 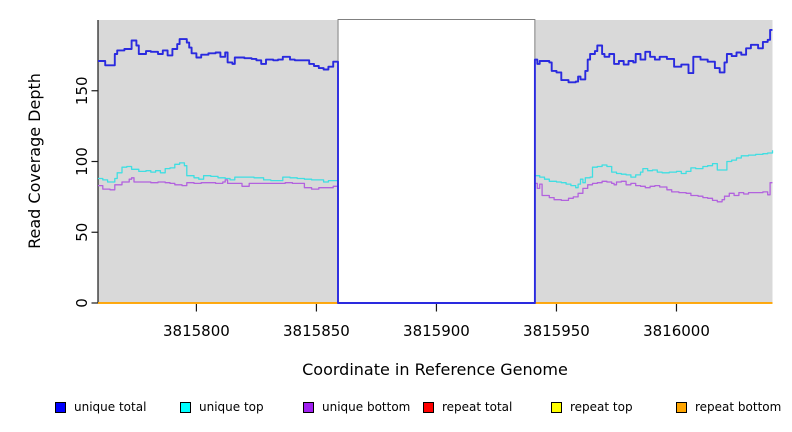 I want to click on legend-item-unique-top: unique top, so click(x=222, y=407).